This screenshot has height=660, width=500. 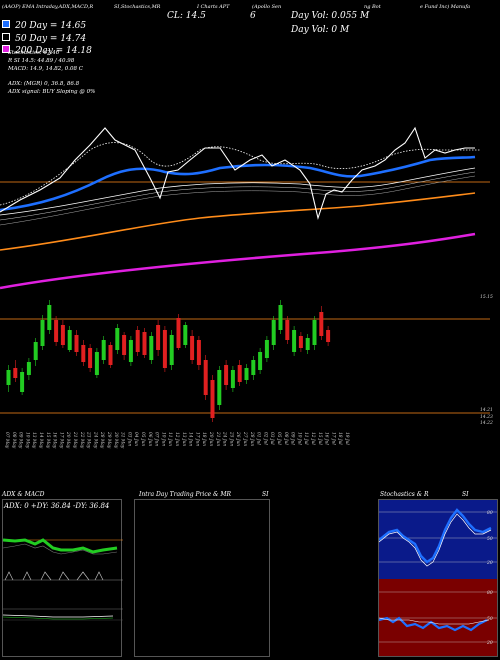 I want to click on date-label: 25 Jun, so click(x=230, y=438).